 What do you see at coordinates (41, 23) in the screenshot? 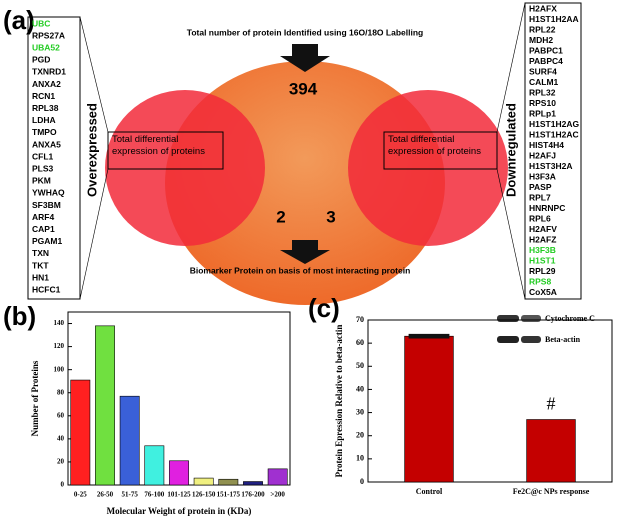
I see `list-item: UBC` at bounding box center [41, 23].